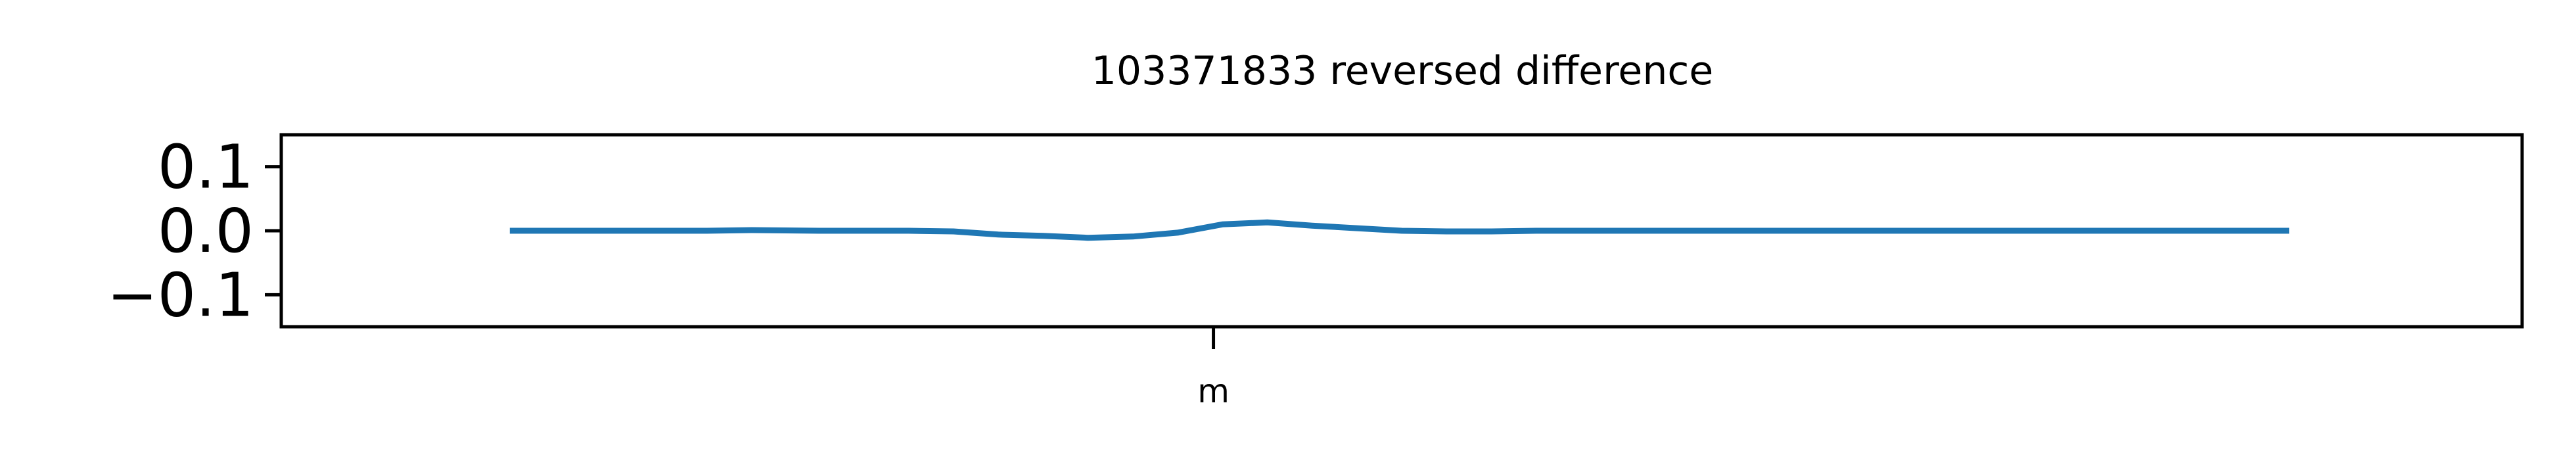 Image resolution: width=2576 pixels, height=474 pixels. I want to click on plot-area, so click(1399, 230).